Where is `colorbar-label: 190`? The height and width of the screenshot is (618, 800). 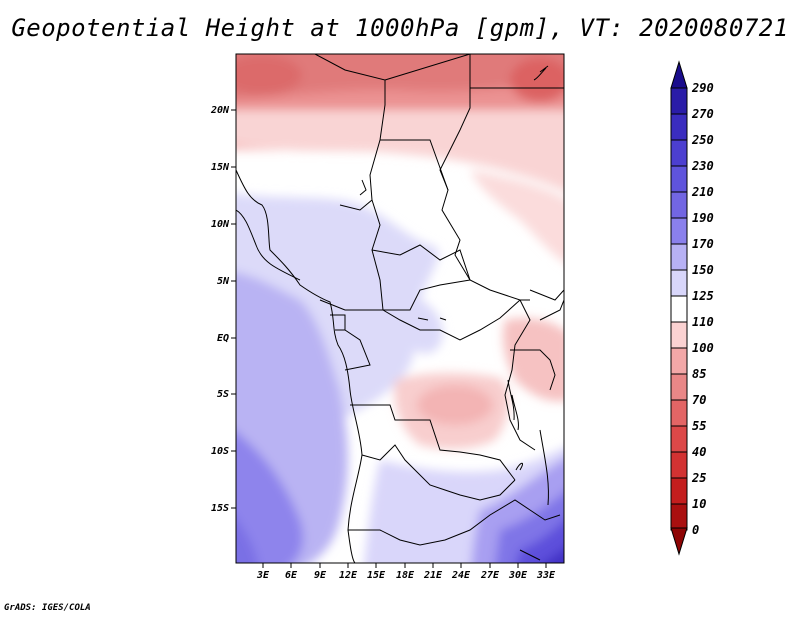
colorbar-label: 190 is located at coordinates (703, 218).